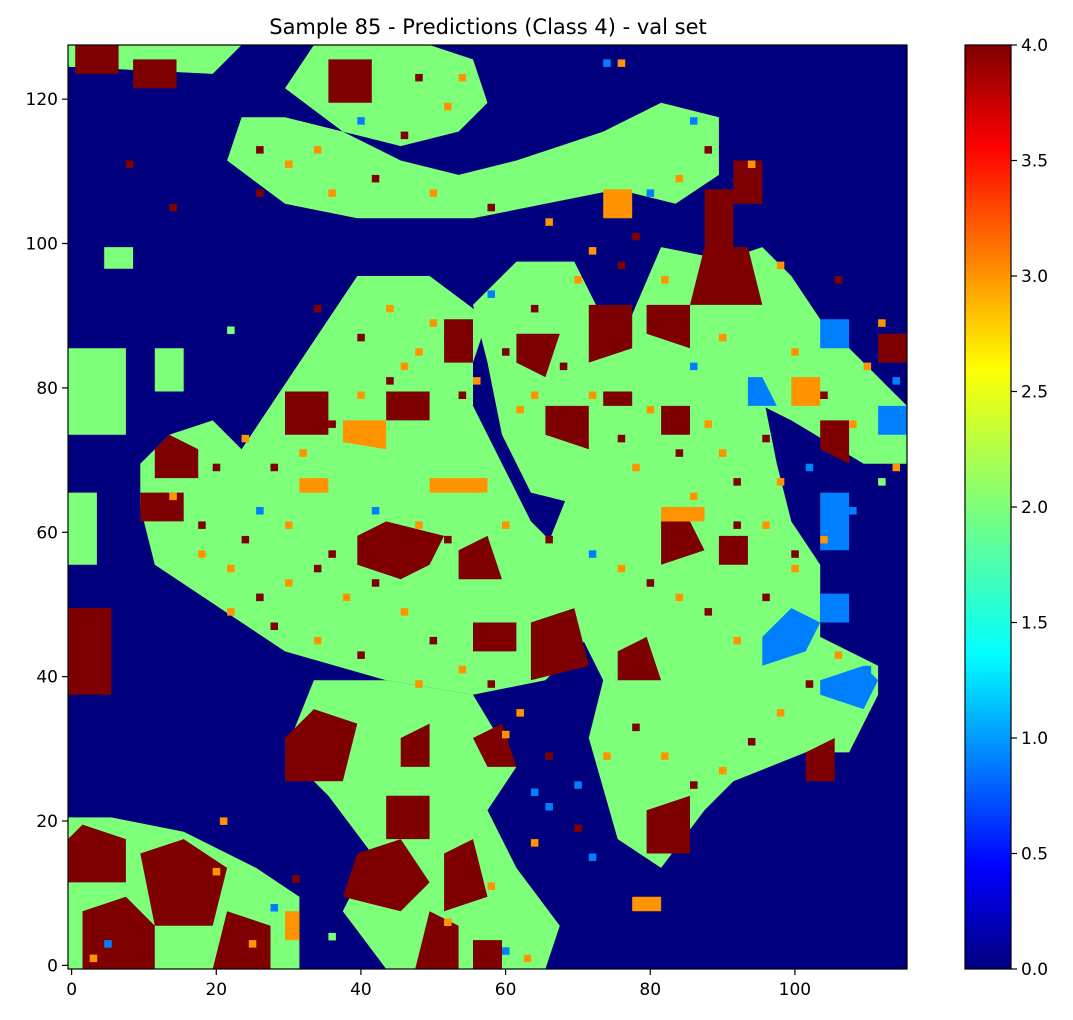 The width and height of the screenshot is (1073, 1020). I want to click on colorbar-tick-label: 1.0, so click(1034, 739).